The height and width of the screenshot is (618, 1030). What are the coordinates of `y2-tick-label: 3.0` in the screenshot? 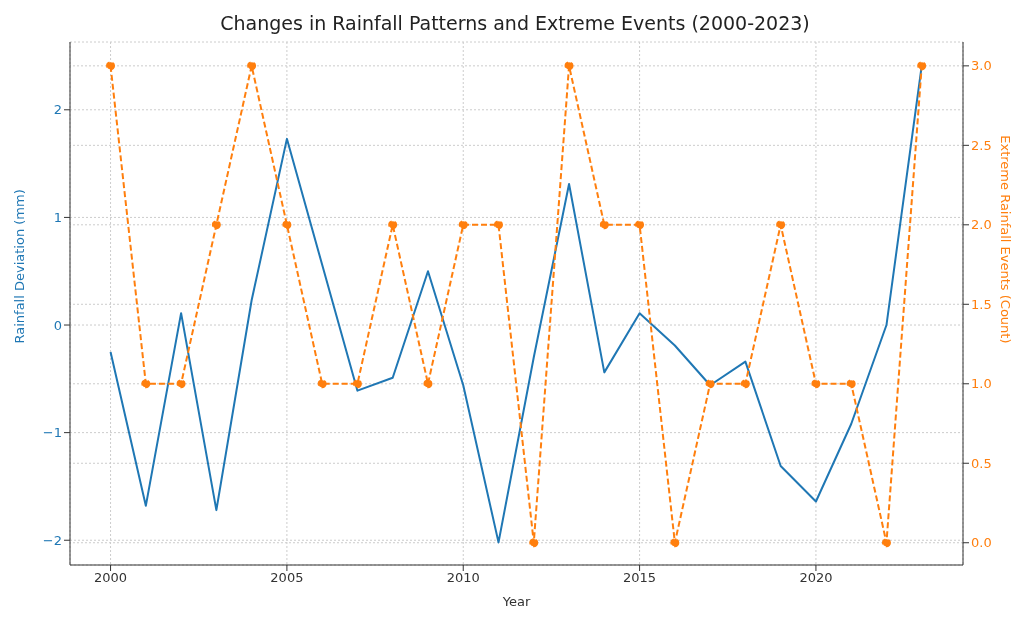 It's located at (981, 66).